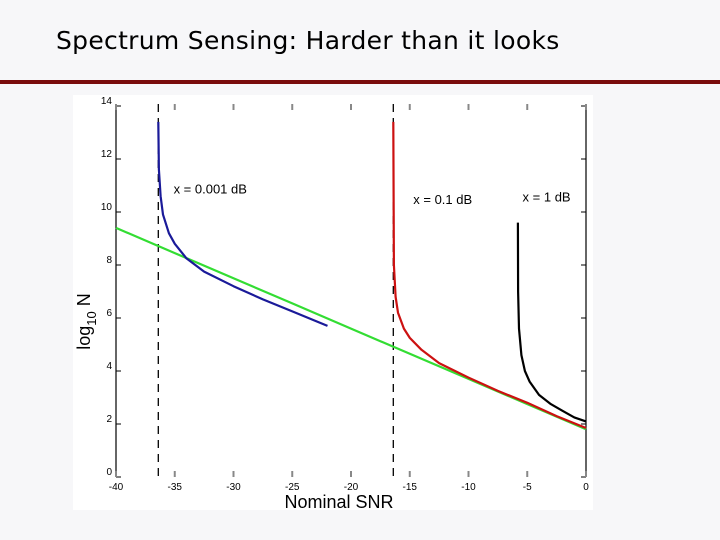 Image resolution: width=720 pixels, height=540 pixels. Describe the element at coordinates (338, 501) in the screenshot. I see `x-axis-title: Nominal SNR` at that location.